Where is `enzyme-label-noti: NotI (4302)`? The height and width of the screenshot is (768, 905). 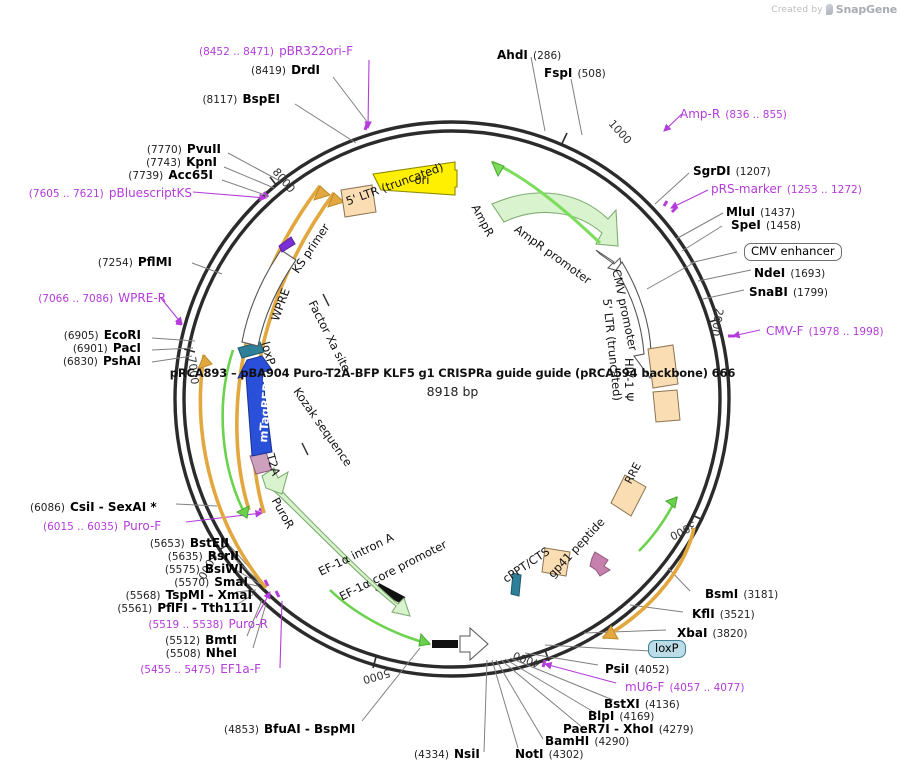 enzyme-label-noti: NotI (4302) is located at coordinates (549, 754).